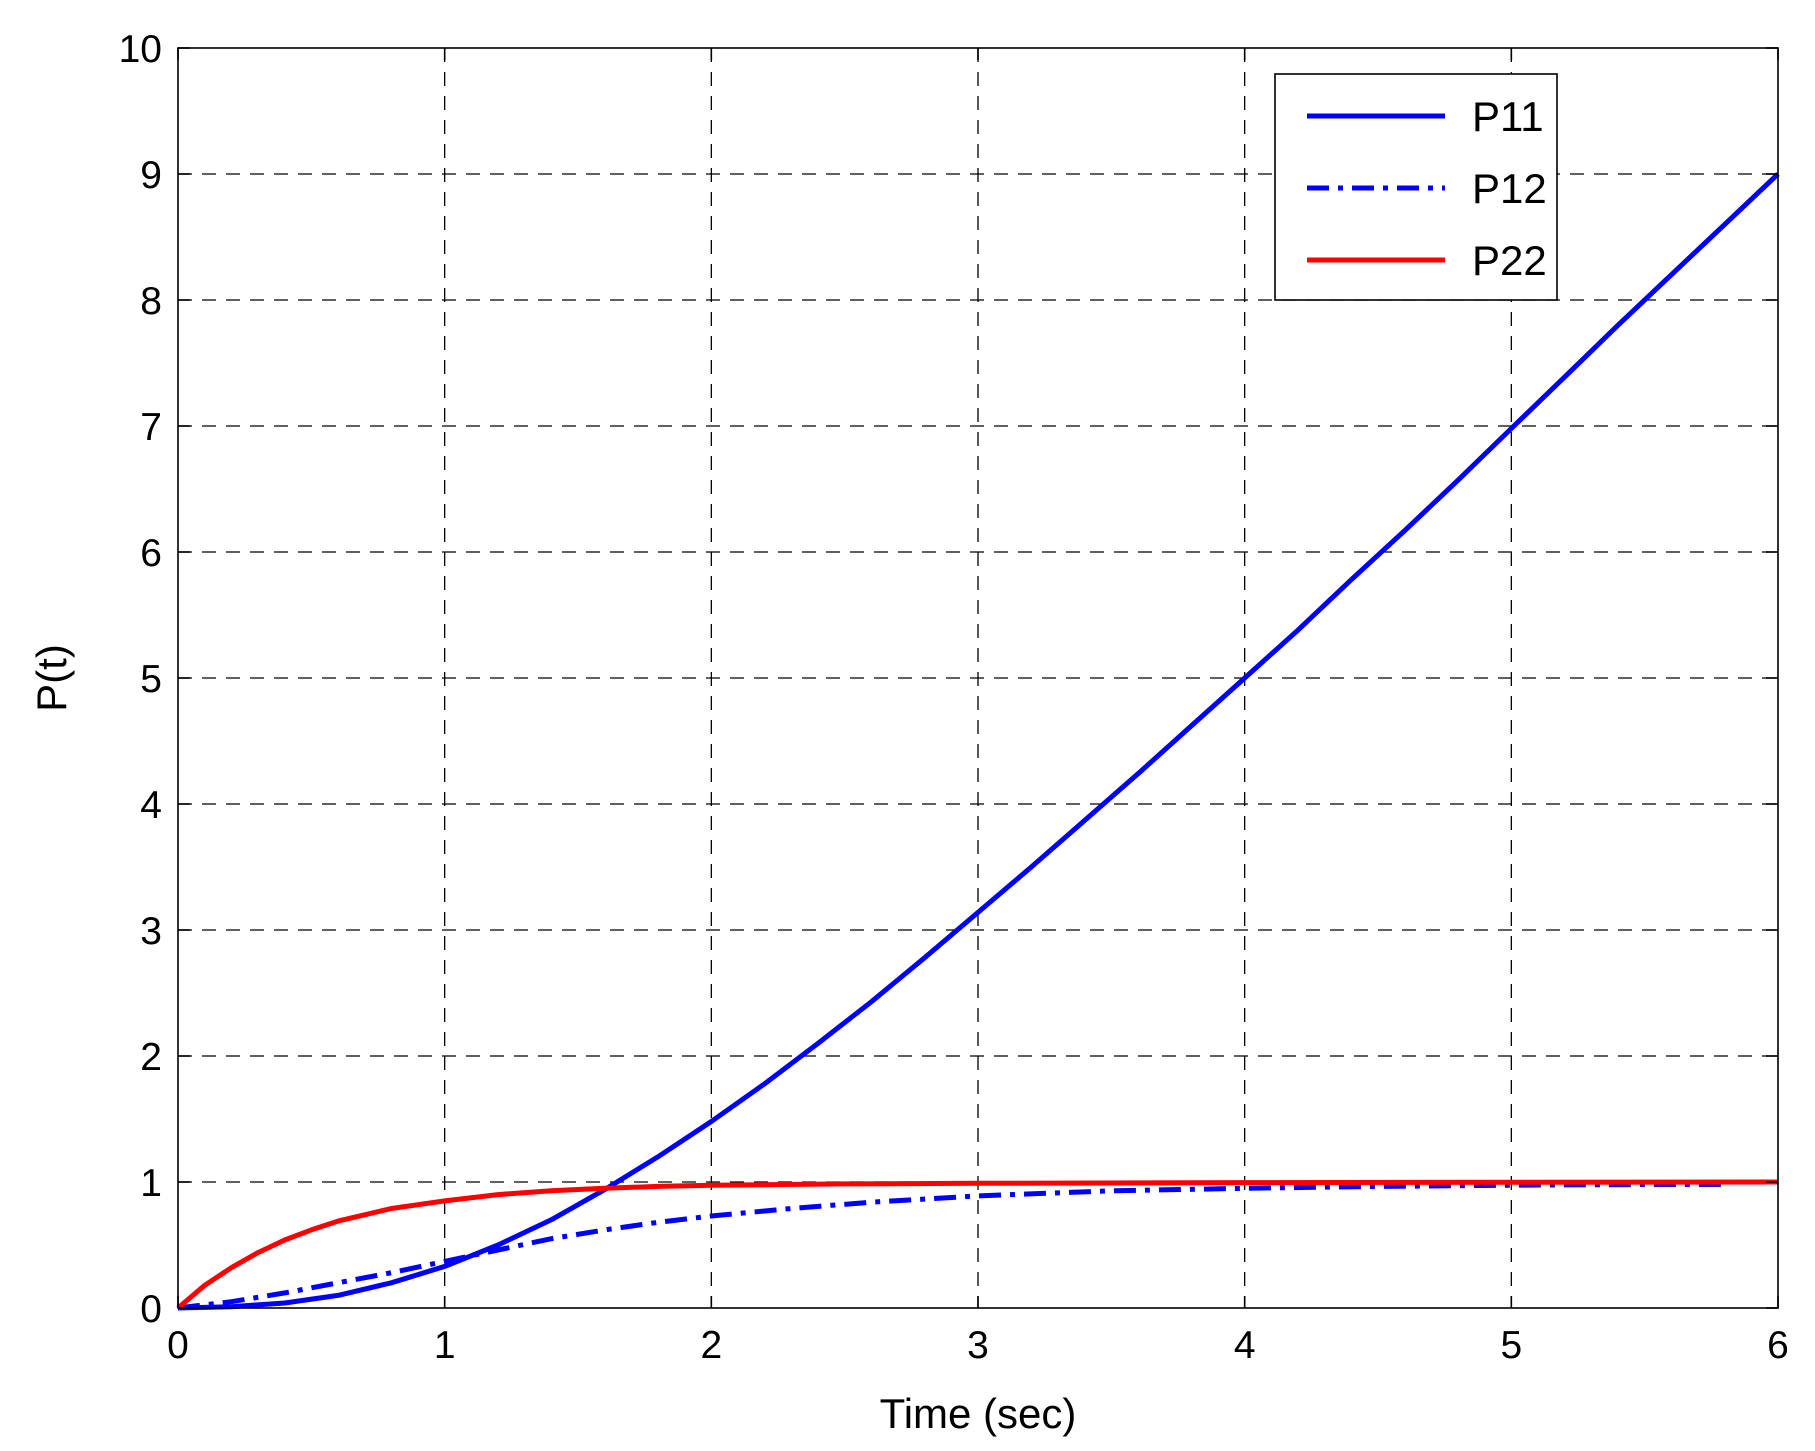  I want to click on x-tick-label: 3, so click(978, 1345).